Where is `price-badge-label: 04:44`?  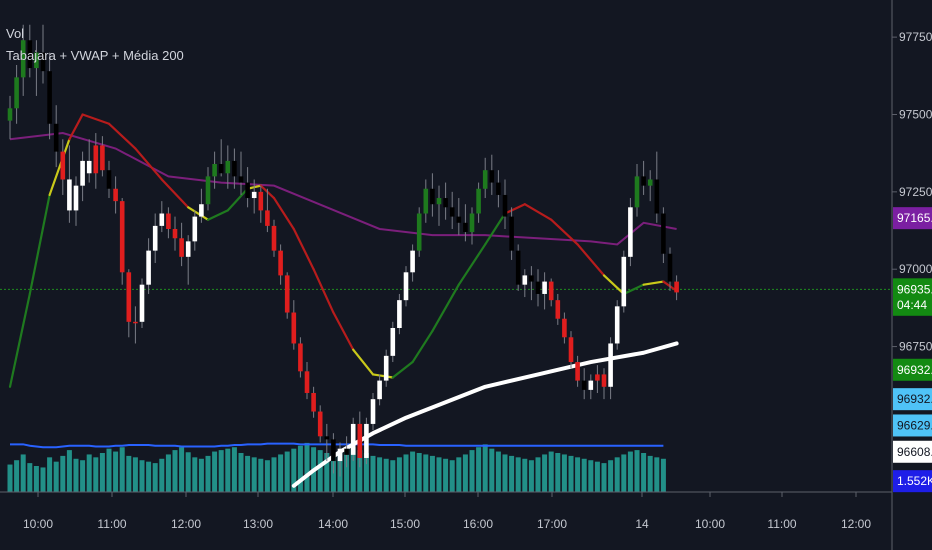
price-badge-label: 04:44 is located at coordinates (912, 305).